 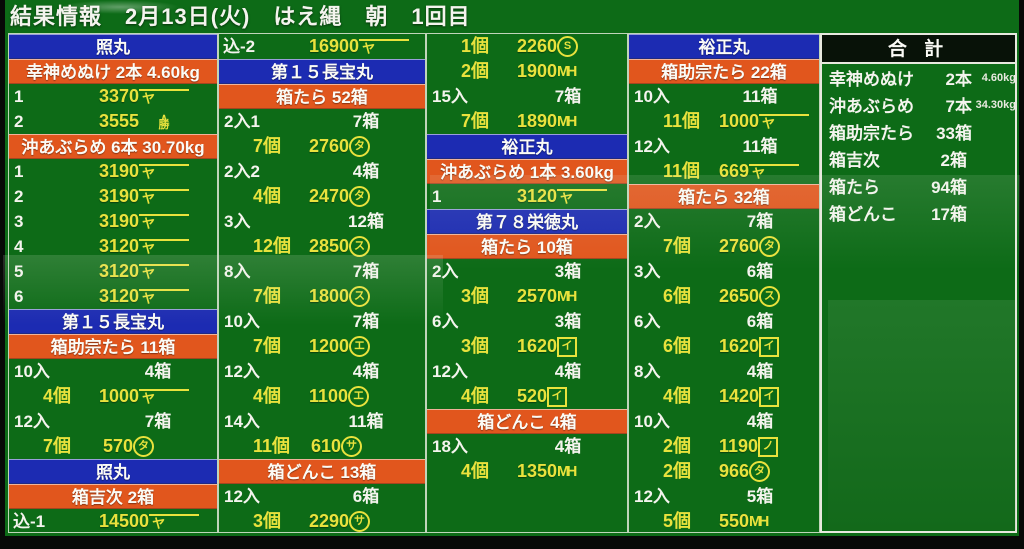 I want to click on pack-count-label: 3入, so click(x=237, y=221).